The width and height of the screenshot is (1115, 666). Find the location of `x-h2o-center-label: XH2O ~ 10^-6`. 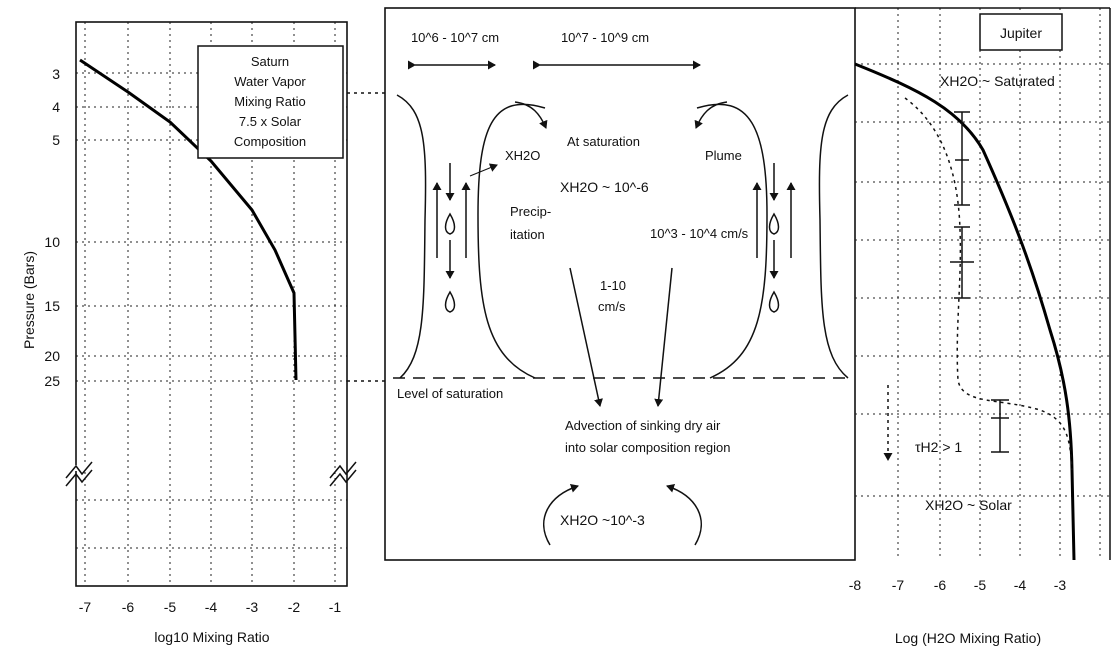

x-h2o-center-label: XH2O ~ 10^-6 is located at coordinates (604, 187).